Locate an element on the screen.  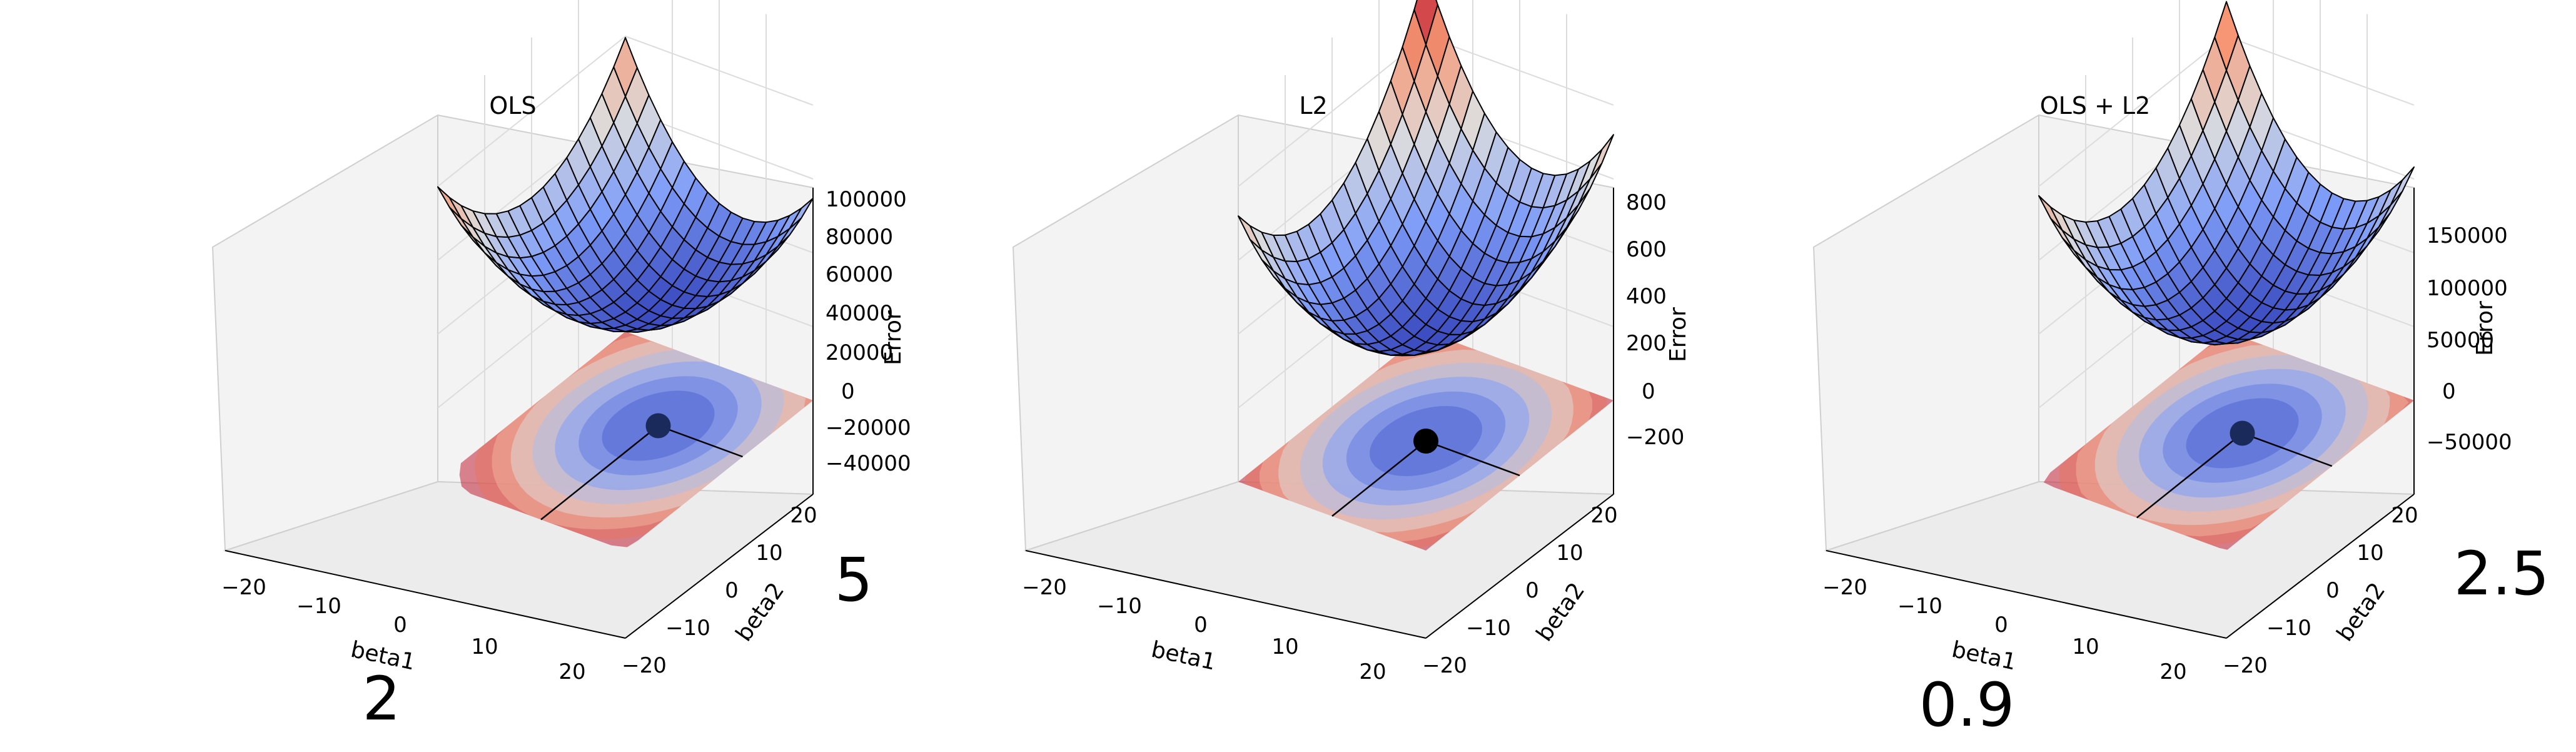
z-tick: 80000 is located at coordinates (860, 237).